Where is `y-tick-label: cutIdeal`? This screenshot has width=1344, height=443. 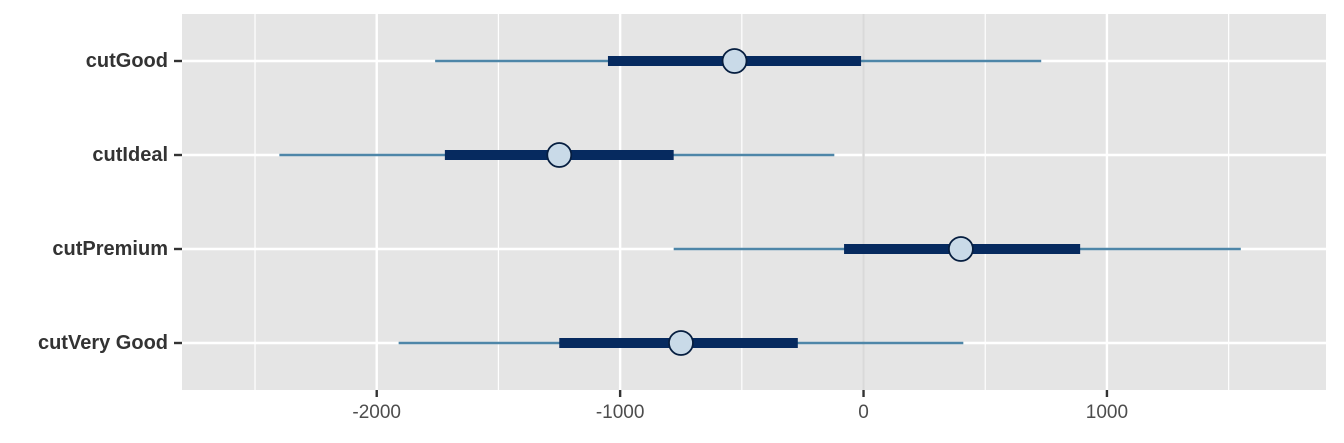 y-tick-label: cutIdeal is located at coordinates (130, 155).